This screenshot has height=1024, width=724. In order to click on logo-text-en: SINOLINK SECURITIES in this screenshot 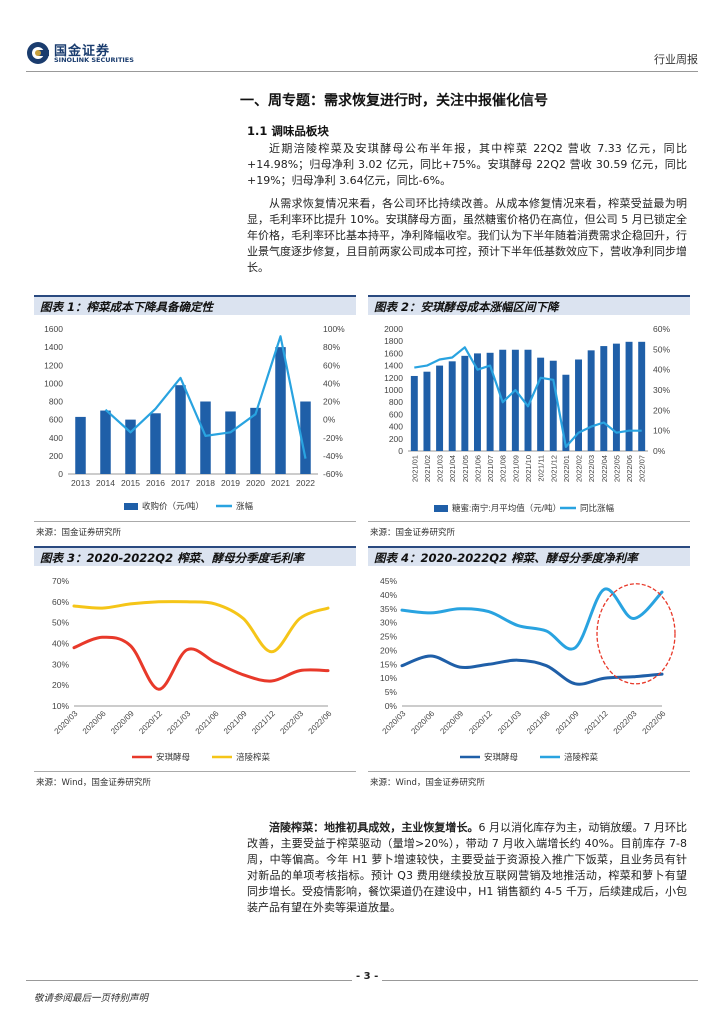, I will do `click(94, 60)`.